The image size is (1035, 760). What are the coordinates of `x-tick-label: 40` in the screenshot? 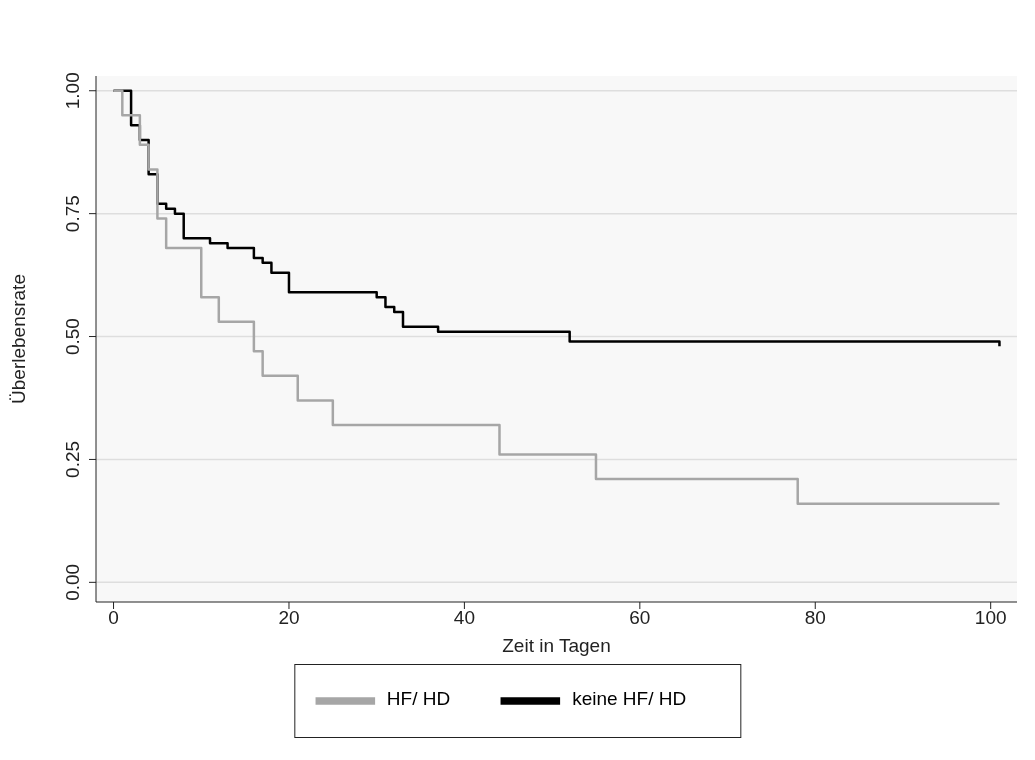 It's located at (464, 618).